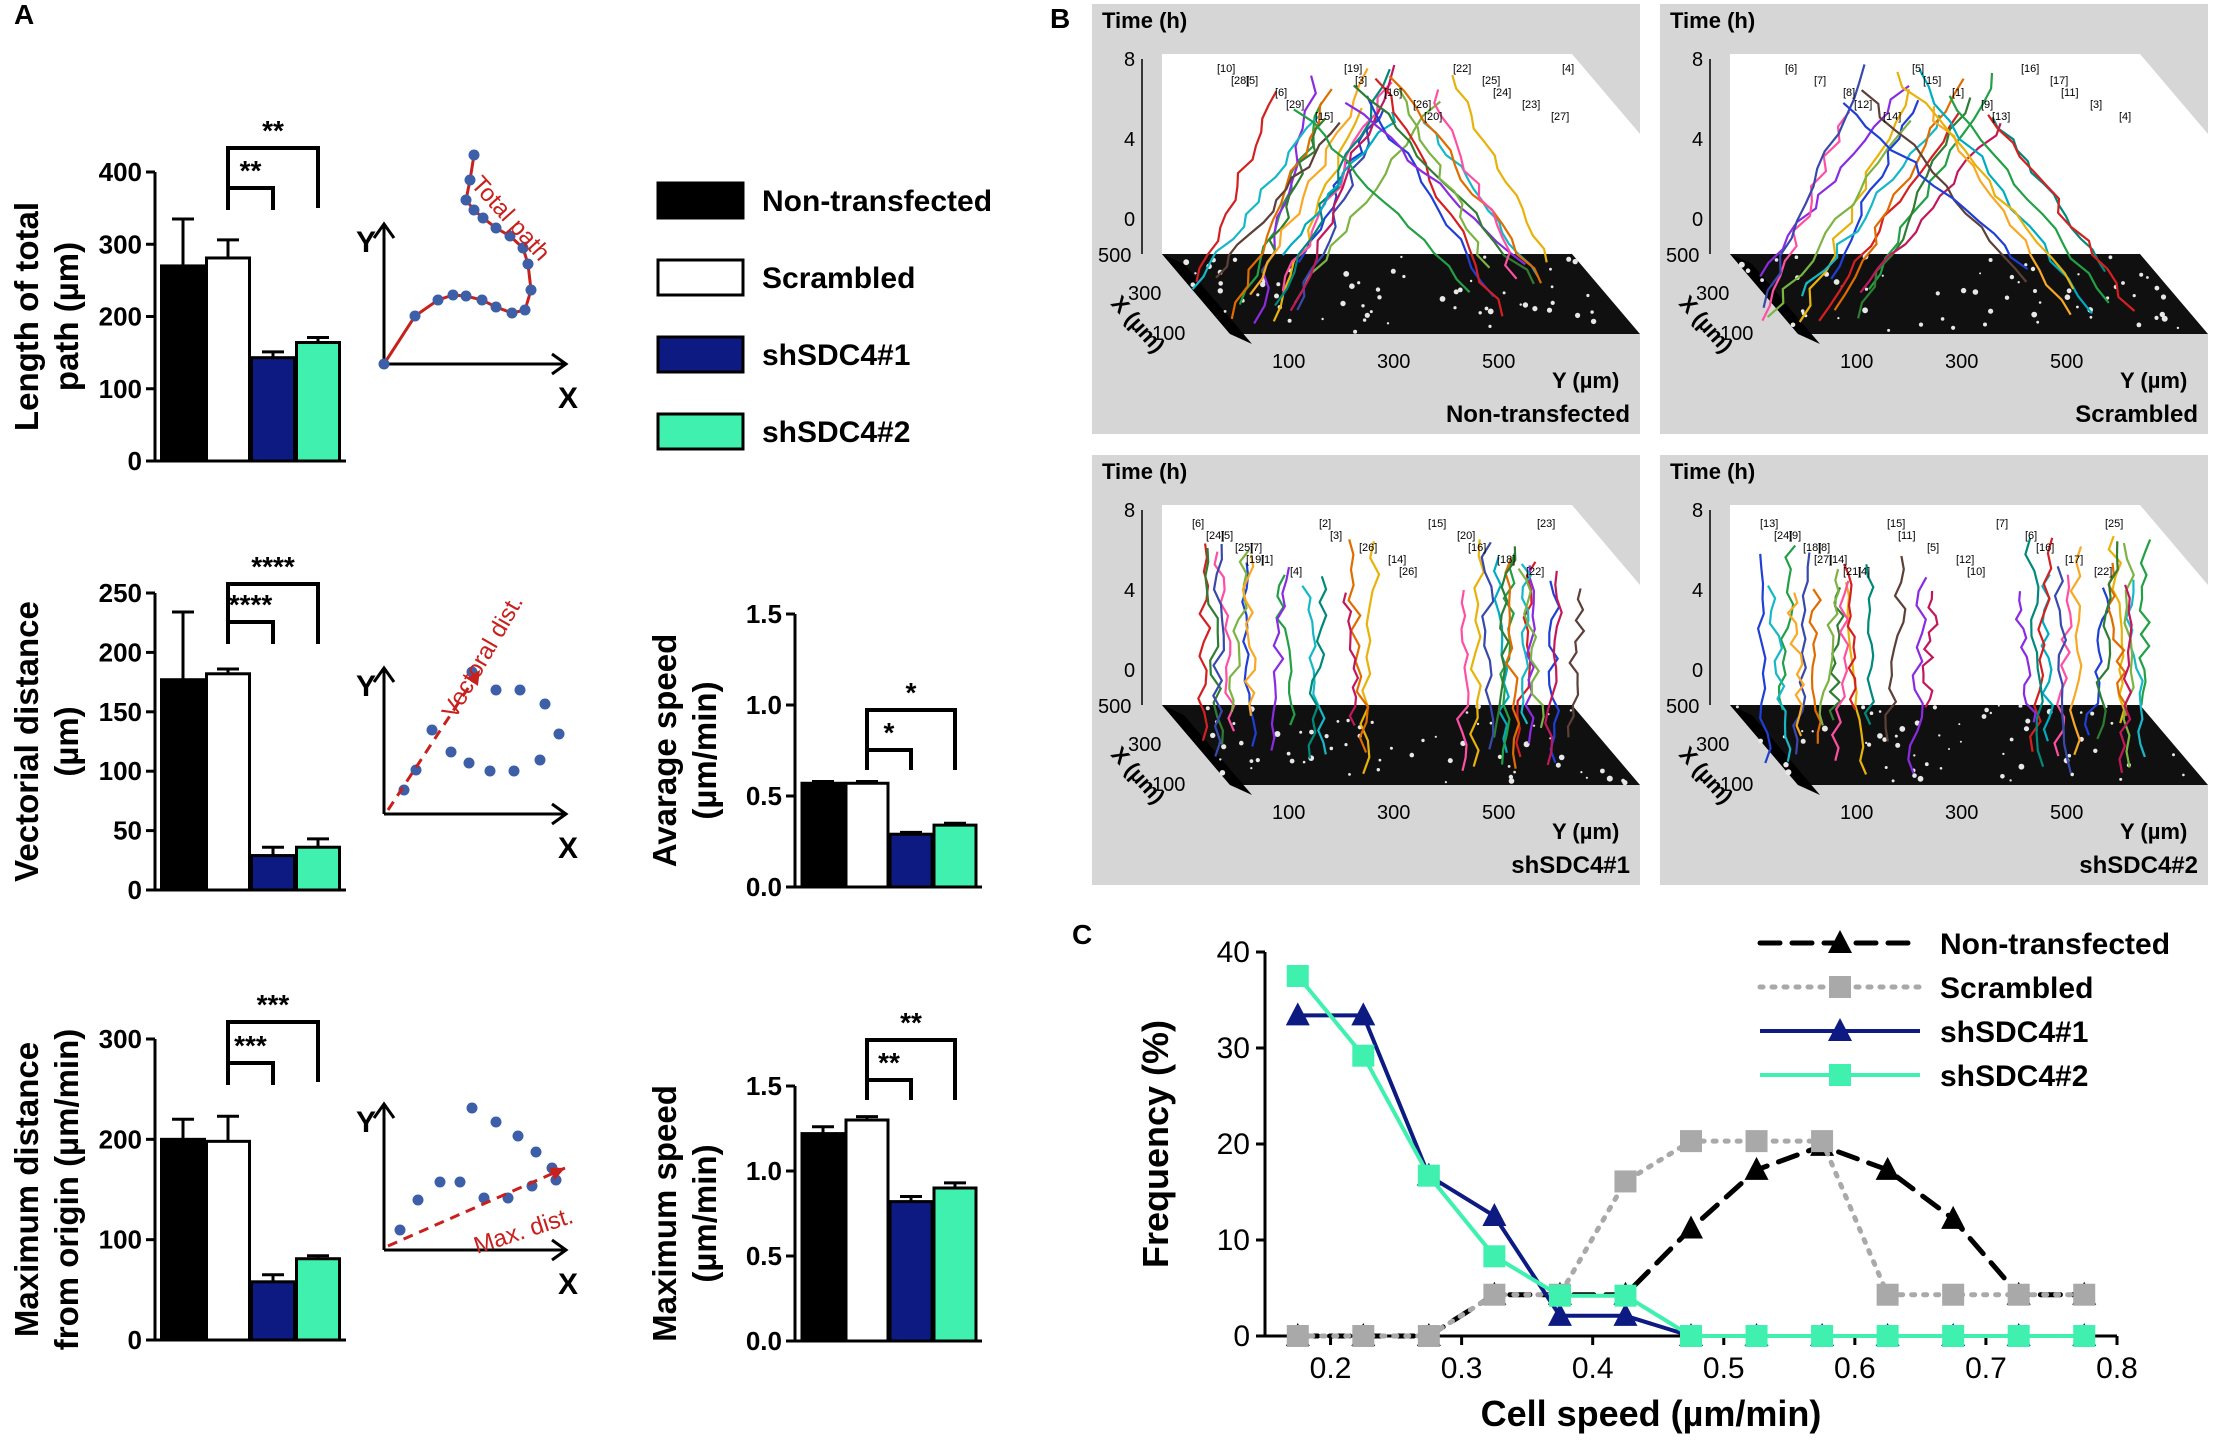 Image resolution: width=2216 pixels, height=1443 pixels. Describe the element at coordinates (120, 244) in the screenshot. I see `y-tick-label: 300` at that location.